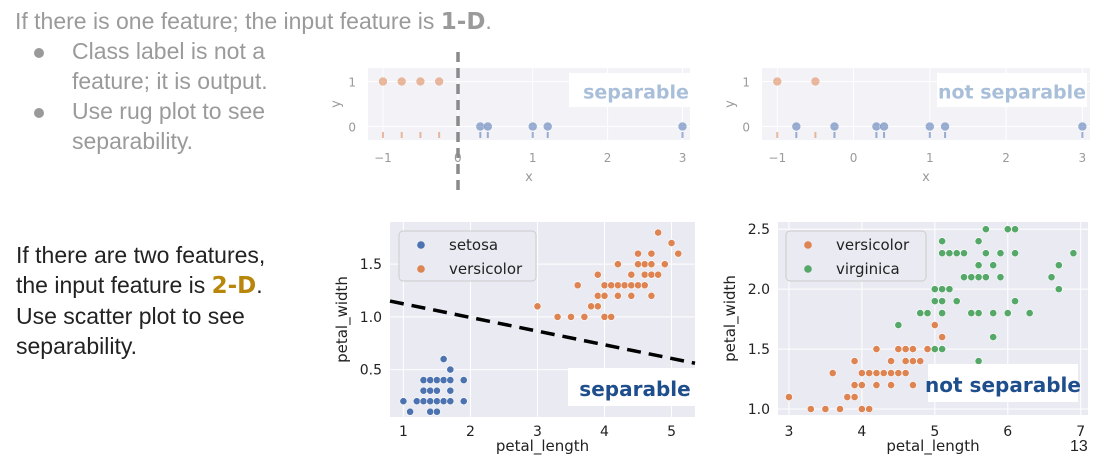 This screenshot has width=1104, height=466. I want to click on y-tick-label: 2.5, so click(759, 230).